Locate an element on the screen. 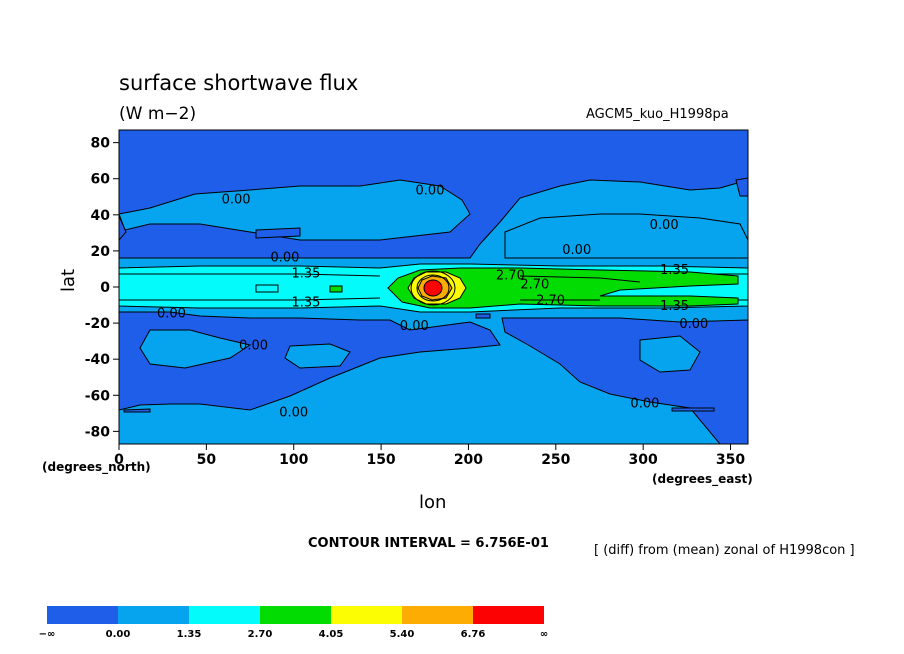  x-tick-label: 150 is located at coordinates (380, 460).